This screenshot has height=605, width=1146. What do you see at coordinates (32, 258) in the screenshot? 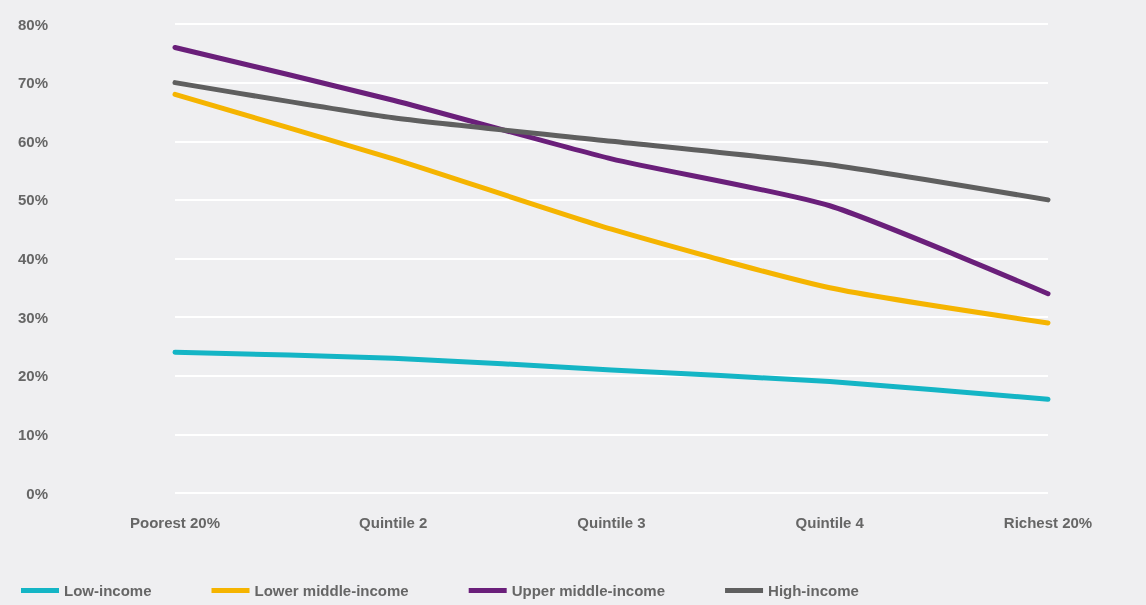
I see `y-tick-label: 40%` at bounding box center [32, 258].